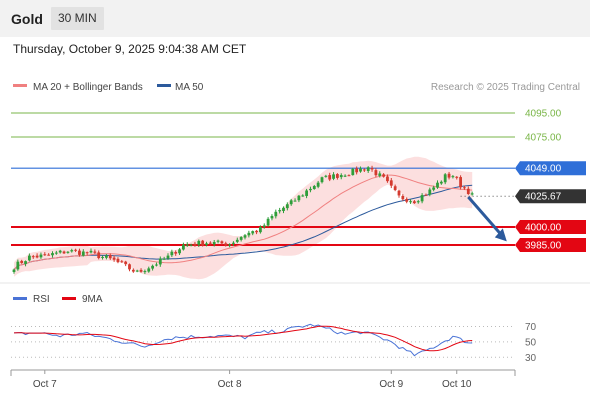  What do you see at coordinates (130, 49) in the screenshot?
I see `chart-datetime: Thursday, October 9, 2025 9:04:38 AM CET` at bounding box center [130, 49].